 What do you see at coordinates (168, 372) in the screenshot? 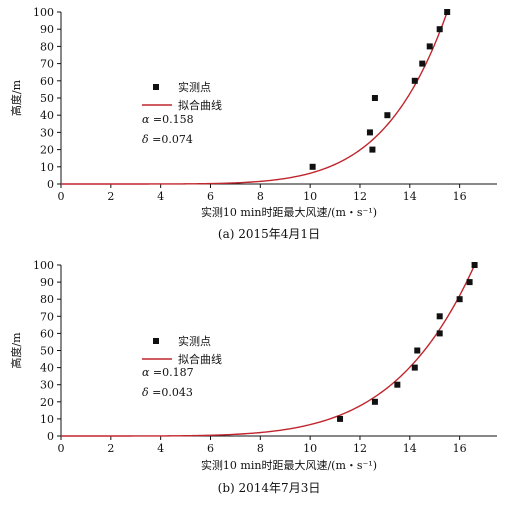
I see `alpha-annotation: α =0.187` at bounding box center [168, 372].